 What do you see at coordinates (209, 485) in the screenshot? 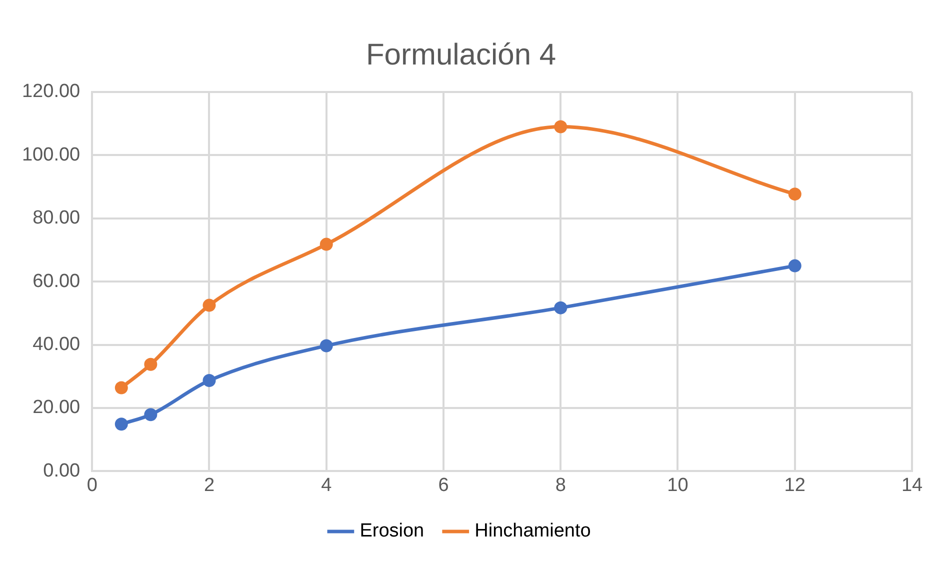
I see `x-tick-label: 2` at bounding box center [209, 485].